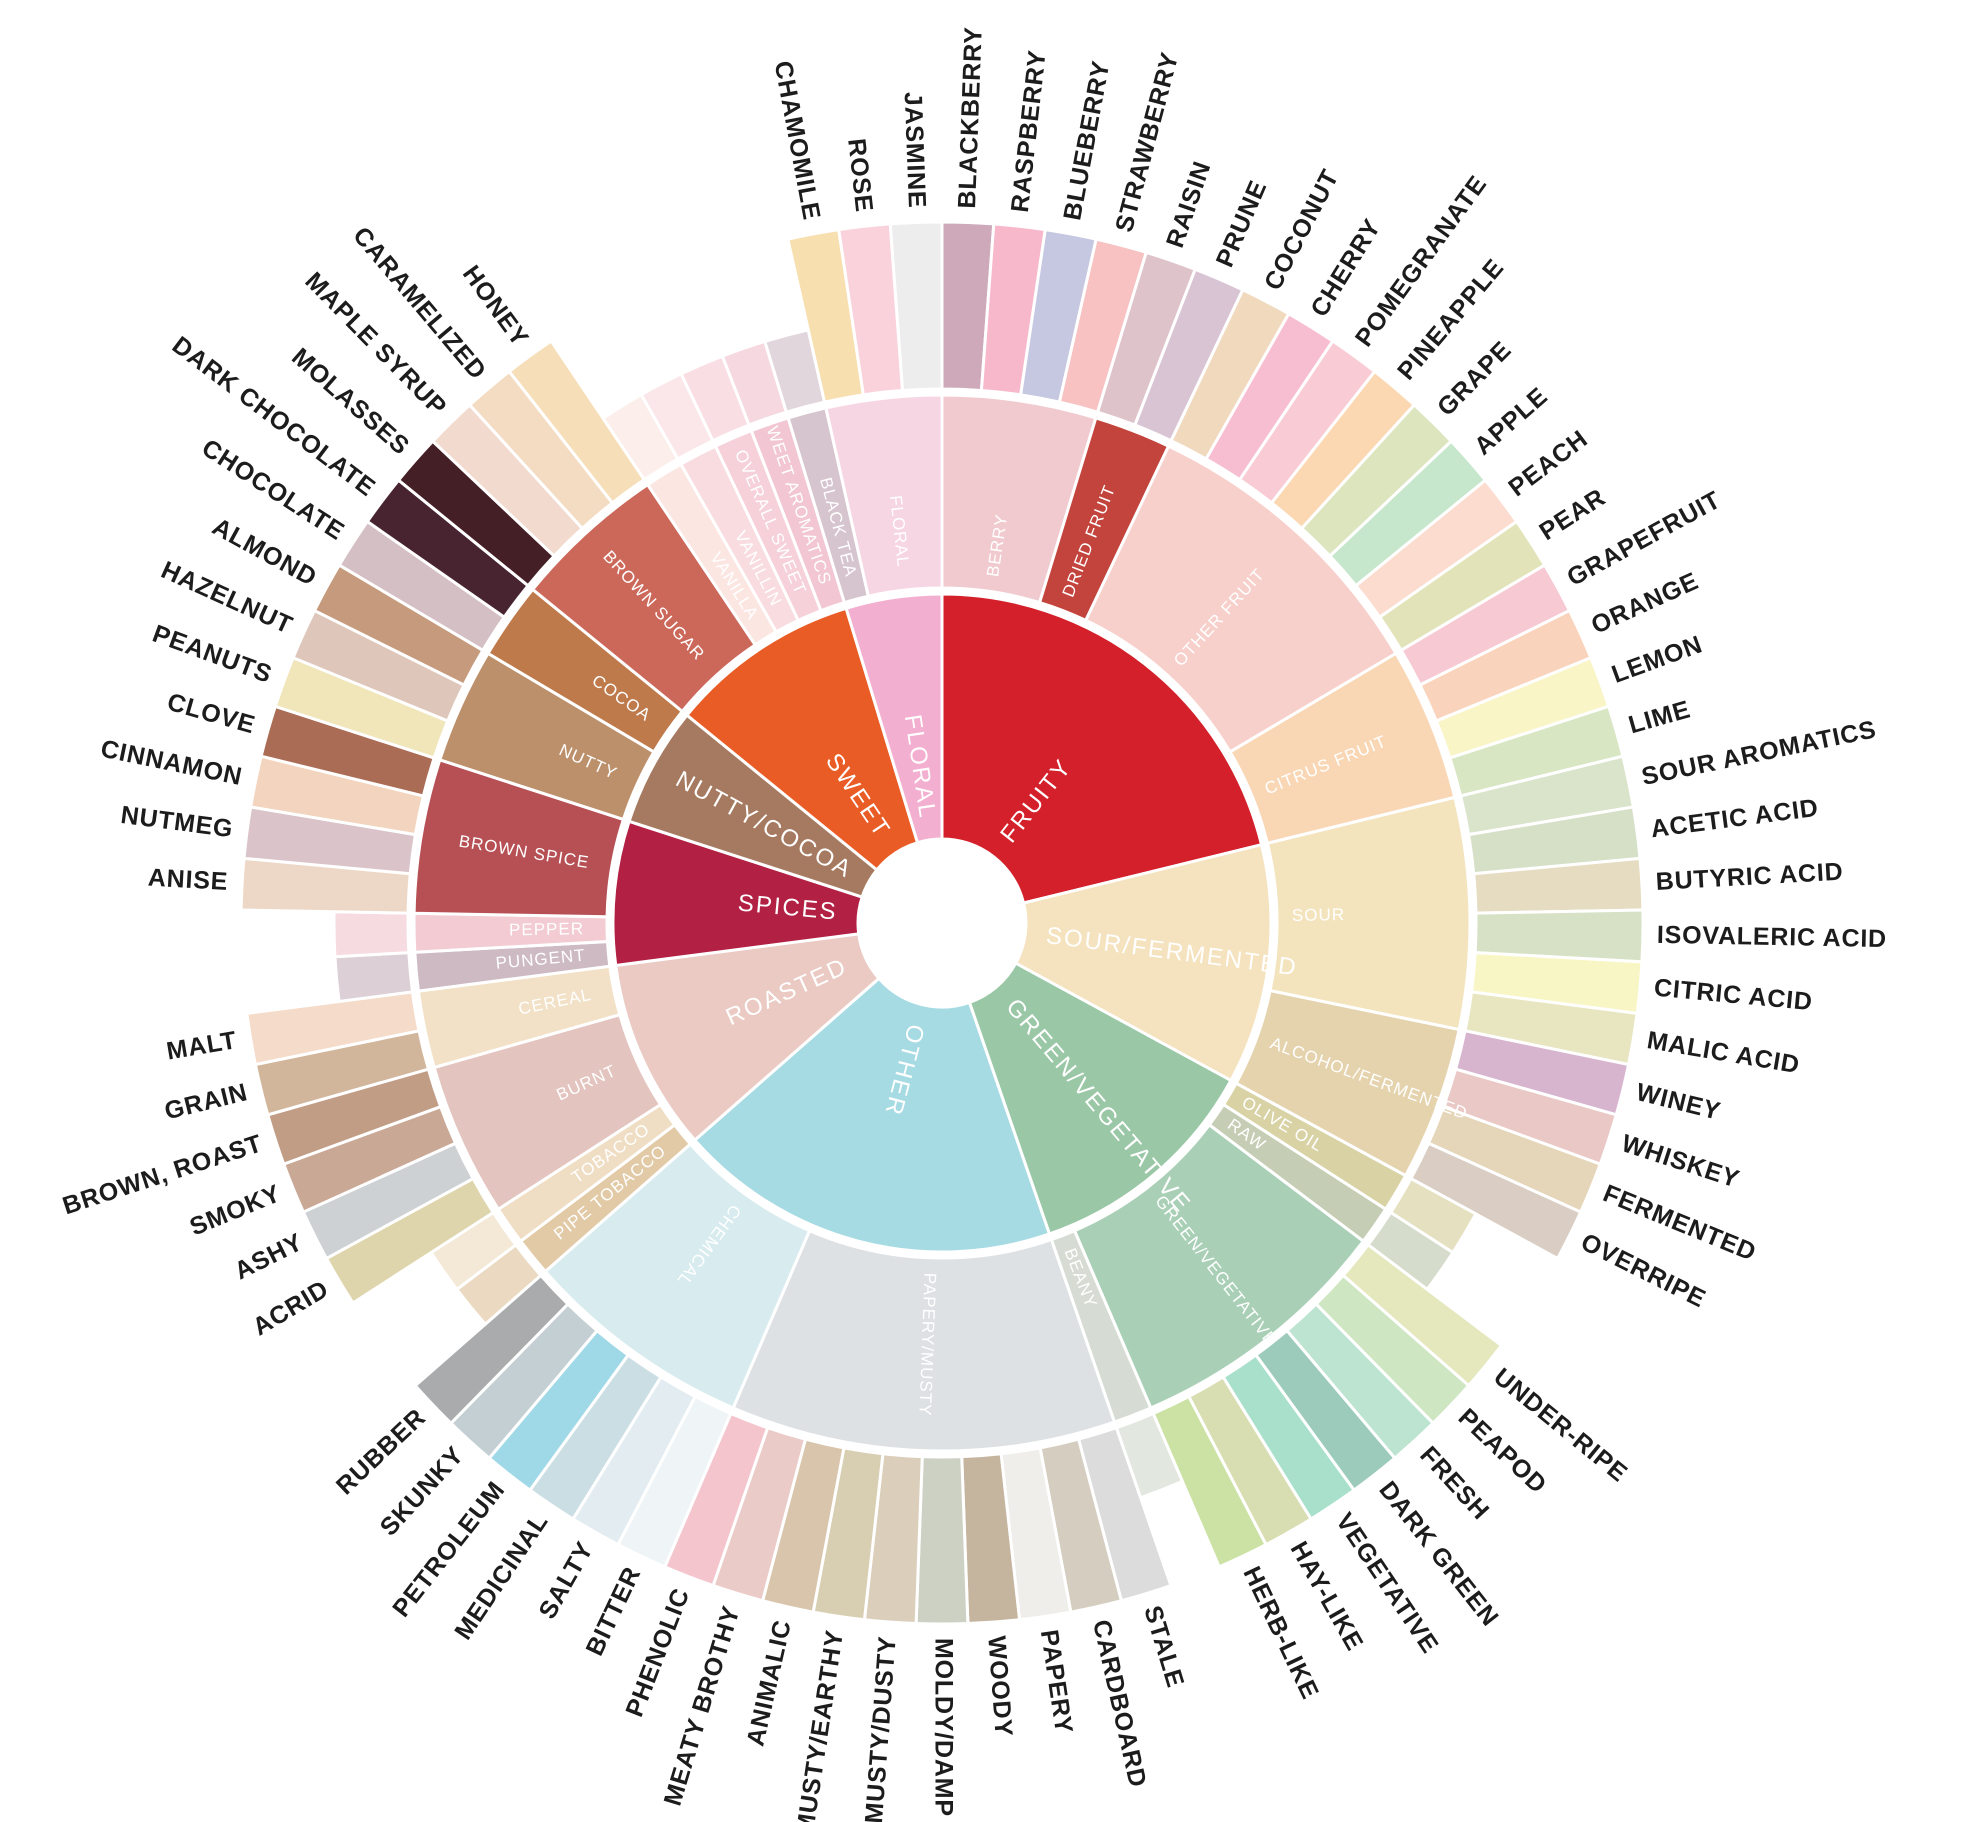 The height and width of the screenshot is (1822, 1978). Describe the element at coordinates (171, 763) in the screenshot. I see `leaf-label-cinnamon: CINNAMON` at that location.